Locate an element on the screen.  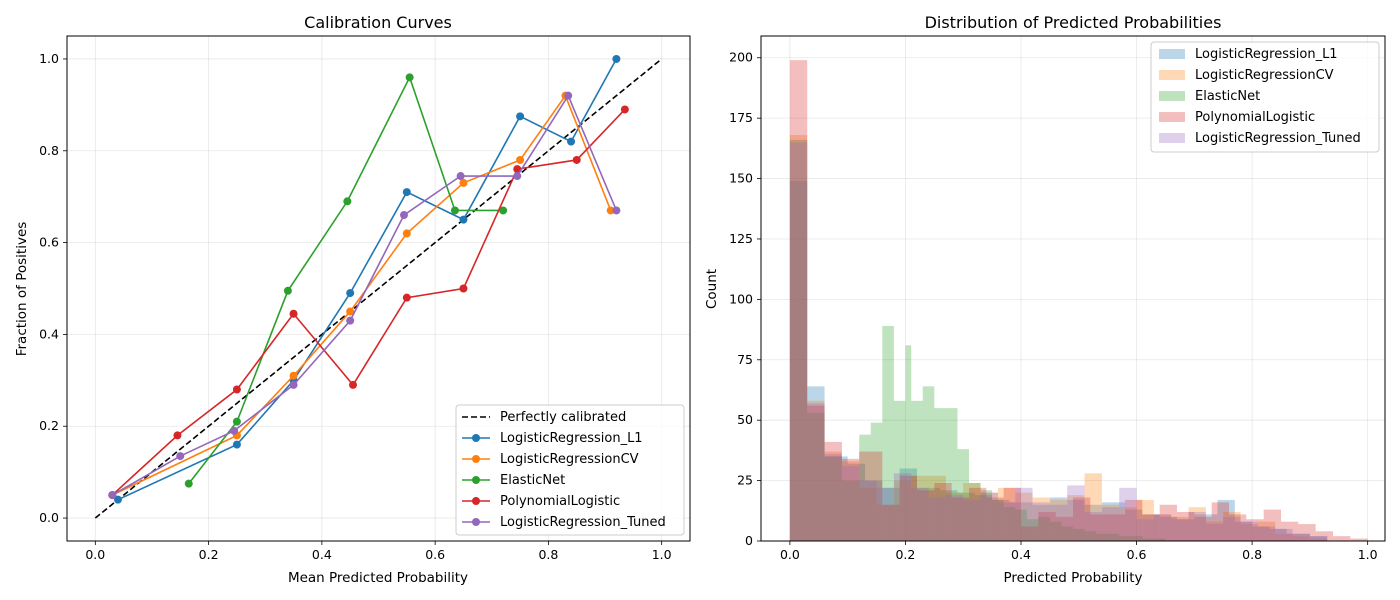
legend-label: ElasticNet is located at coordinates (532, 480).